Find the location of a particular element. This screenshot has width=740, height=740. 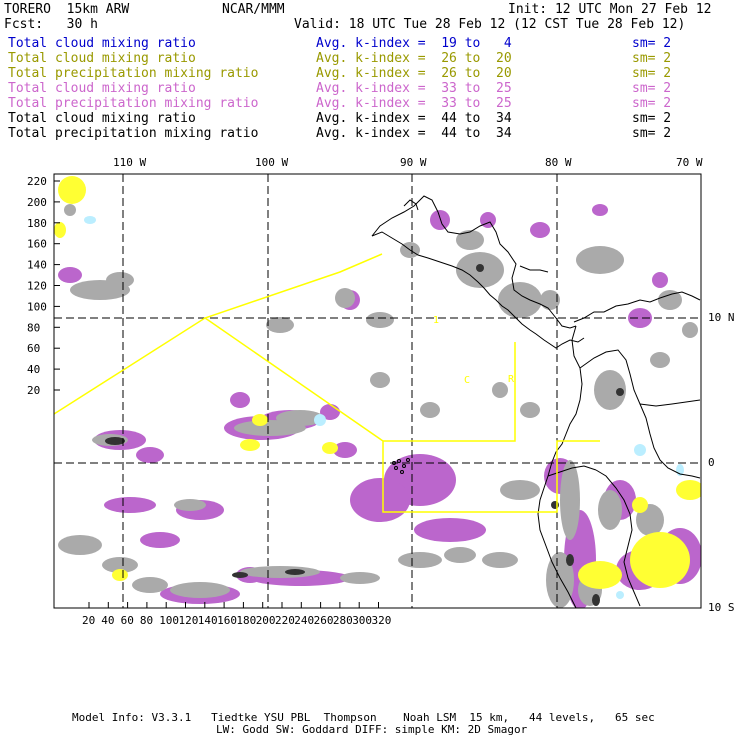

x-tick-label: 280 is located at coordinates (343, 620).